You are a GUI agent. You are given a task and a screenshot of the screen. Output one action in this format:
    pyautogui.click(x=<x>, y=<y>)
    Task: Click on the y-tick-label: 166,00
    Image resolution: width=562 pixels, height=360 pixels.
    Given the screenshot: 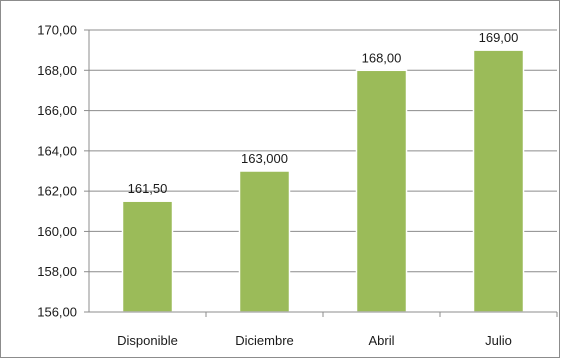 What is the action you would take?
    pyautogui.click(x=57, y=110)
    